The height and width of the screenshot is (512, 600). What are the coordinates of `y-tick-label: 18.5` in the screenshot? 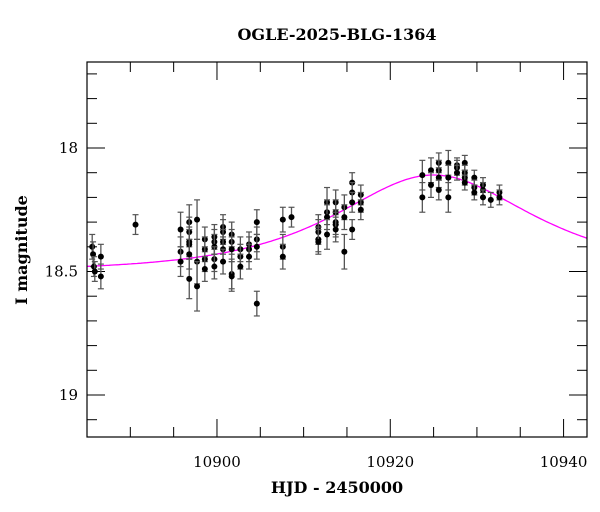 It's located at (61, 272).